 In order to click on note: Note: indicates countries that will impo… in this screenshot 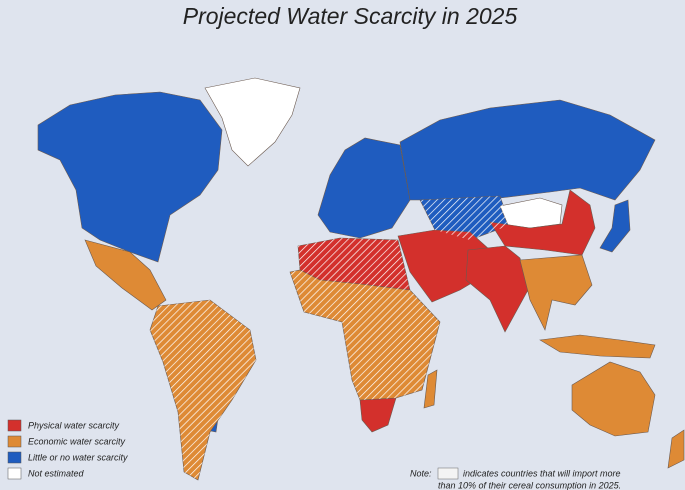, I will do `click(515, 478)`.